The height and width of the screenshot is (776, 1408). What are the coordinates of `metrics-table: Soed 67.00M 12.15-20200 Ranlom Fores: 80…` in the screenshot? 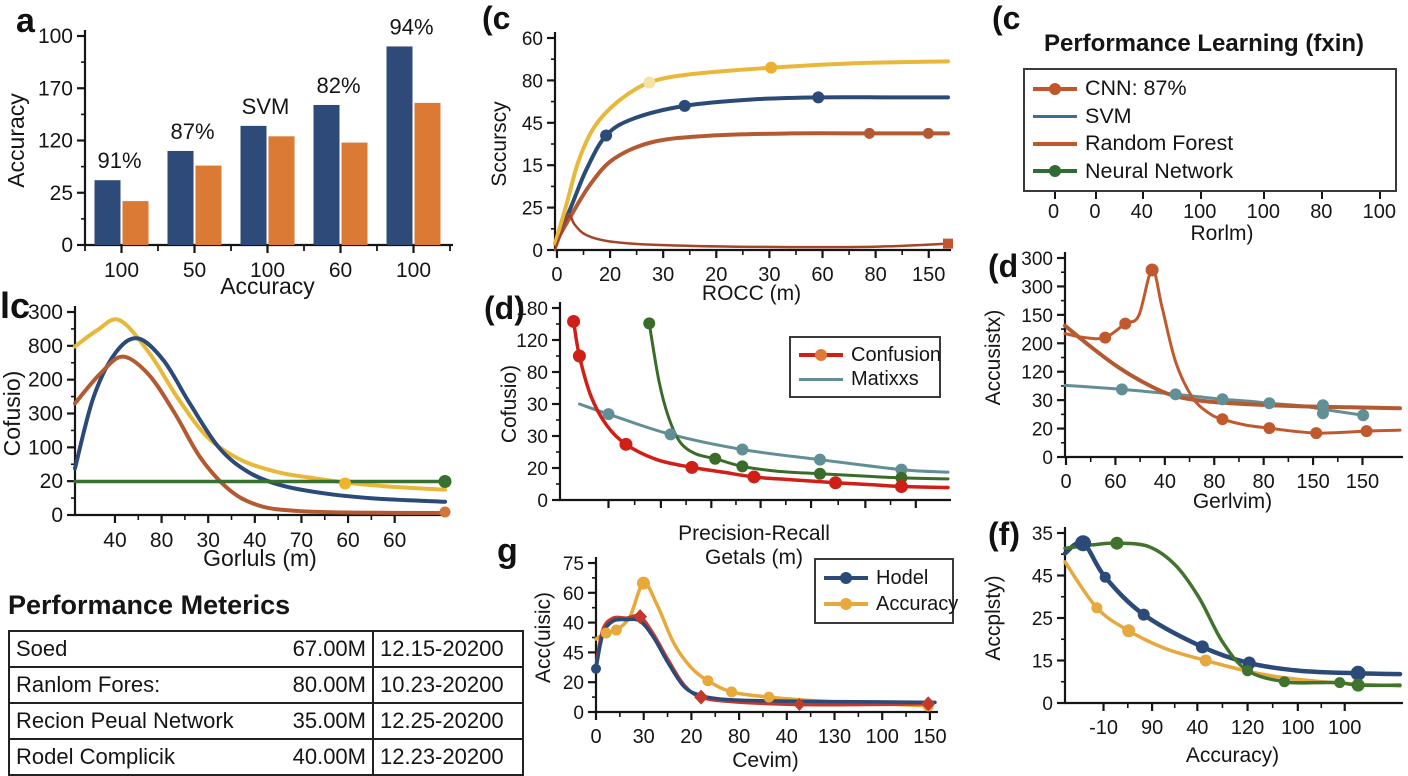 It's located at (266, 703).